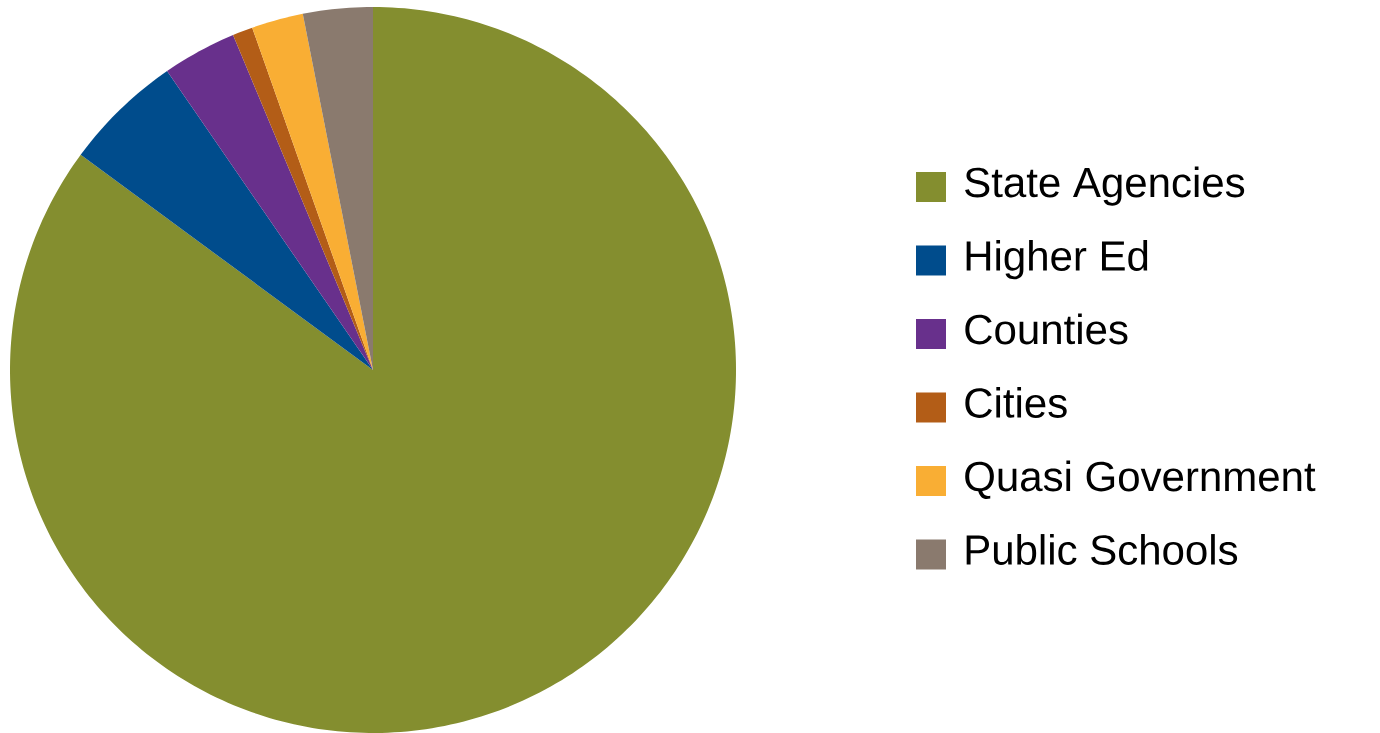  Describe the element at coordinates (1140, 479) in the screenshot. I see `legend-label: Quasi Government` at that location.